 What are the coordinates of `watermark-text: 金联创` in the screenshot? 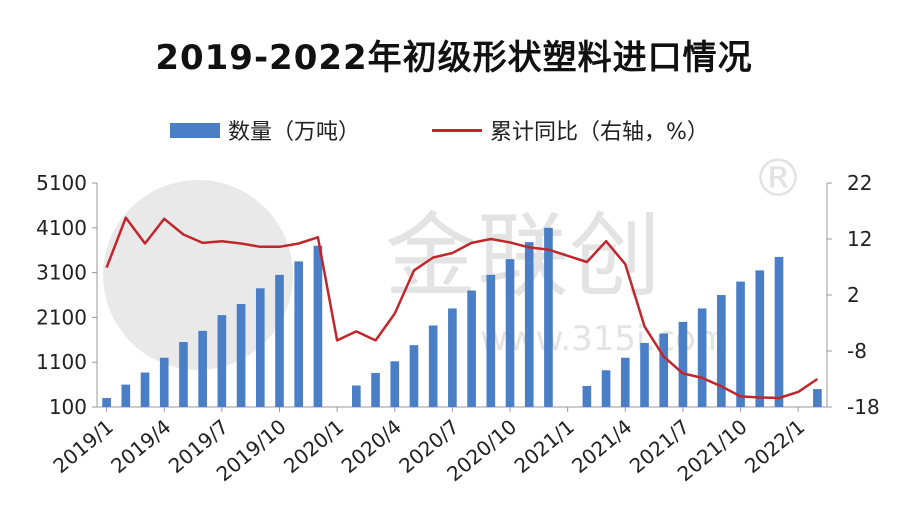 It's located at (523, 256).